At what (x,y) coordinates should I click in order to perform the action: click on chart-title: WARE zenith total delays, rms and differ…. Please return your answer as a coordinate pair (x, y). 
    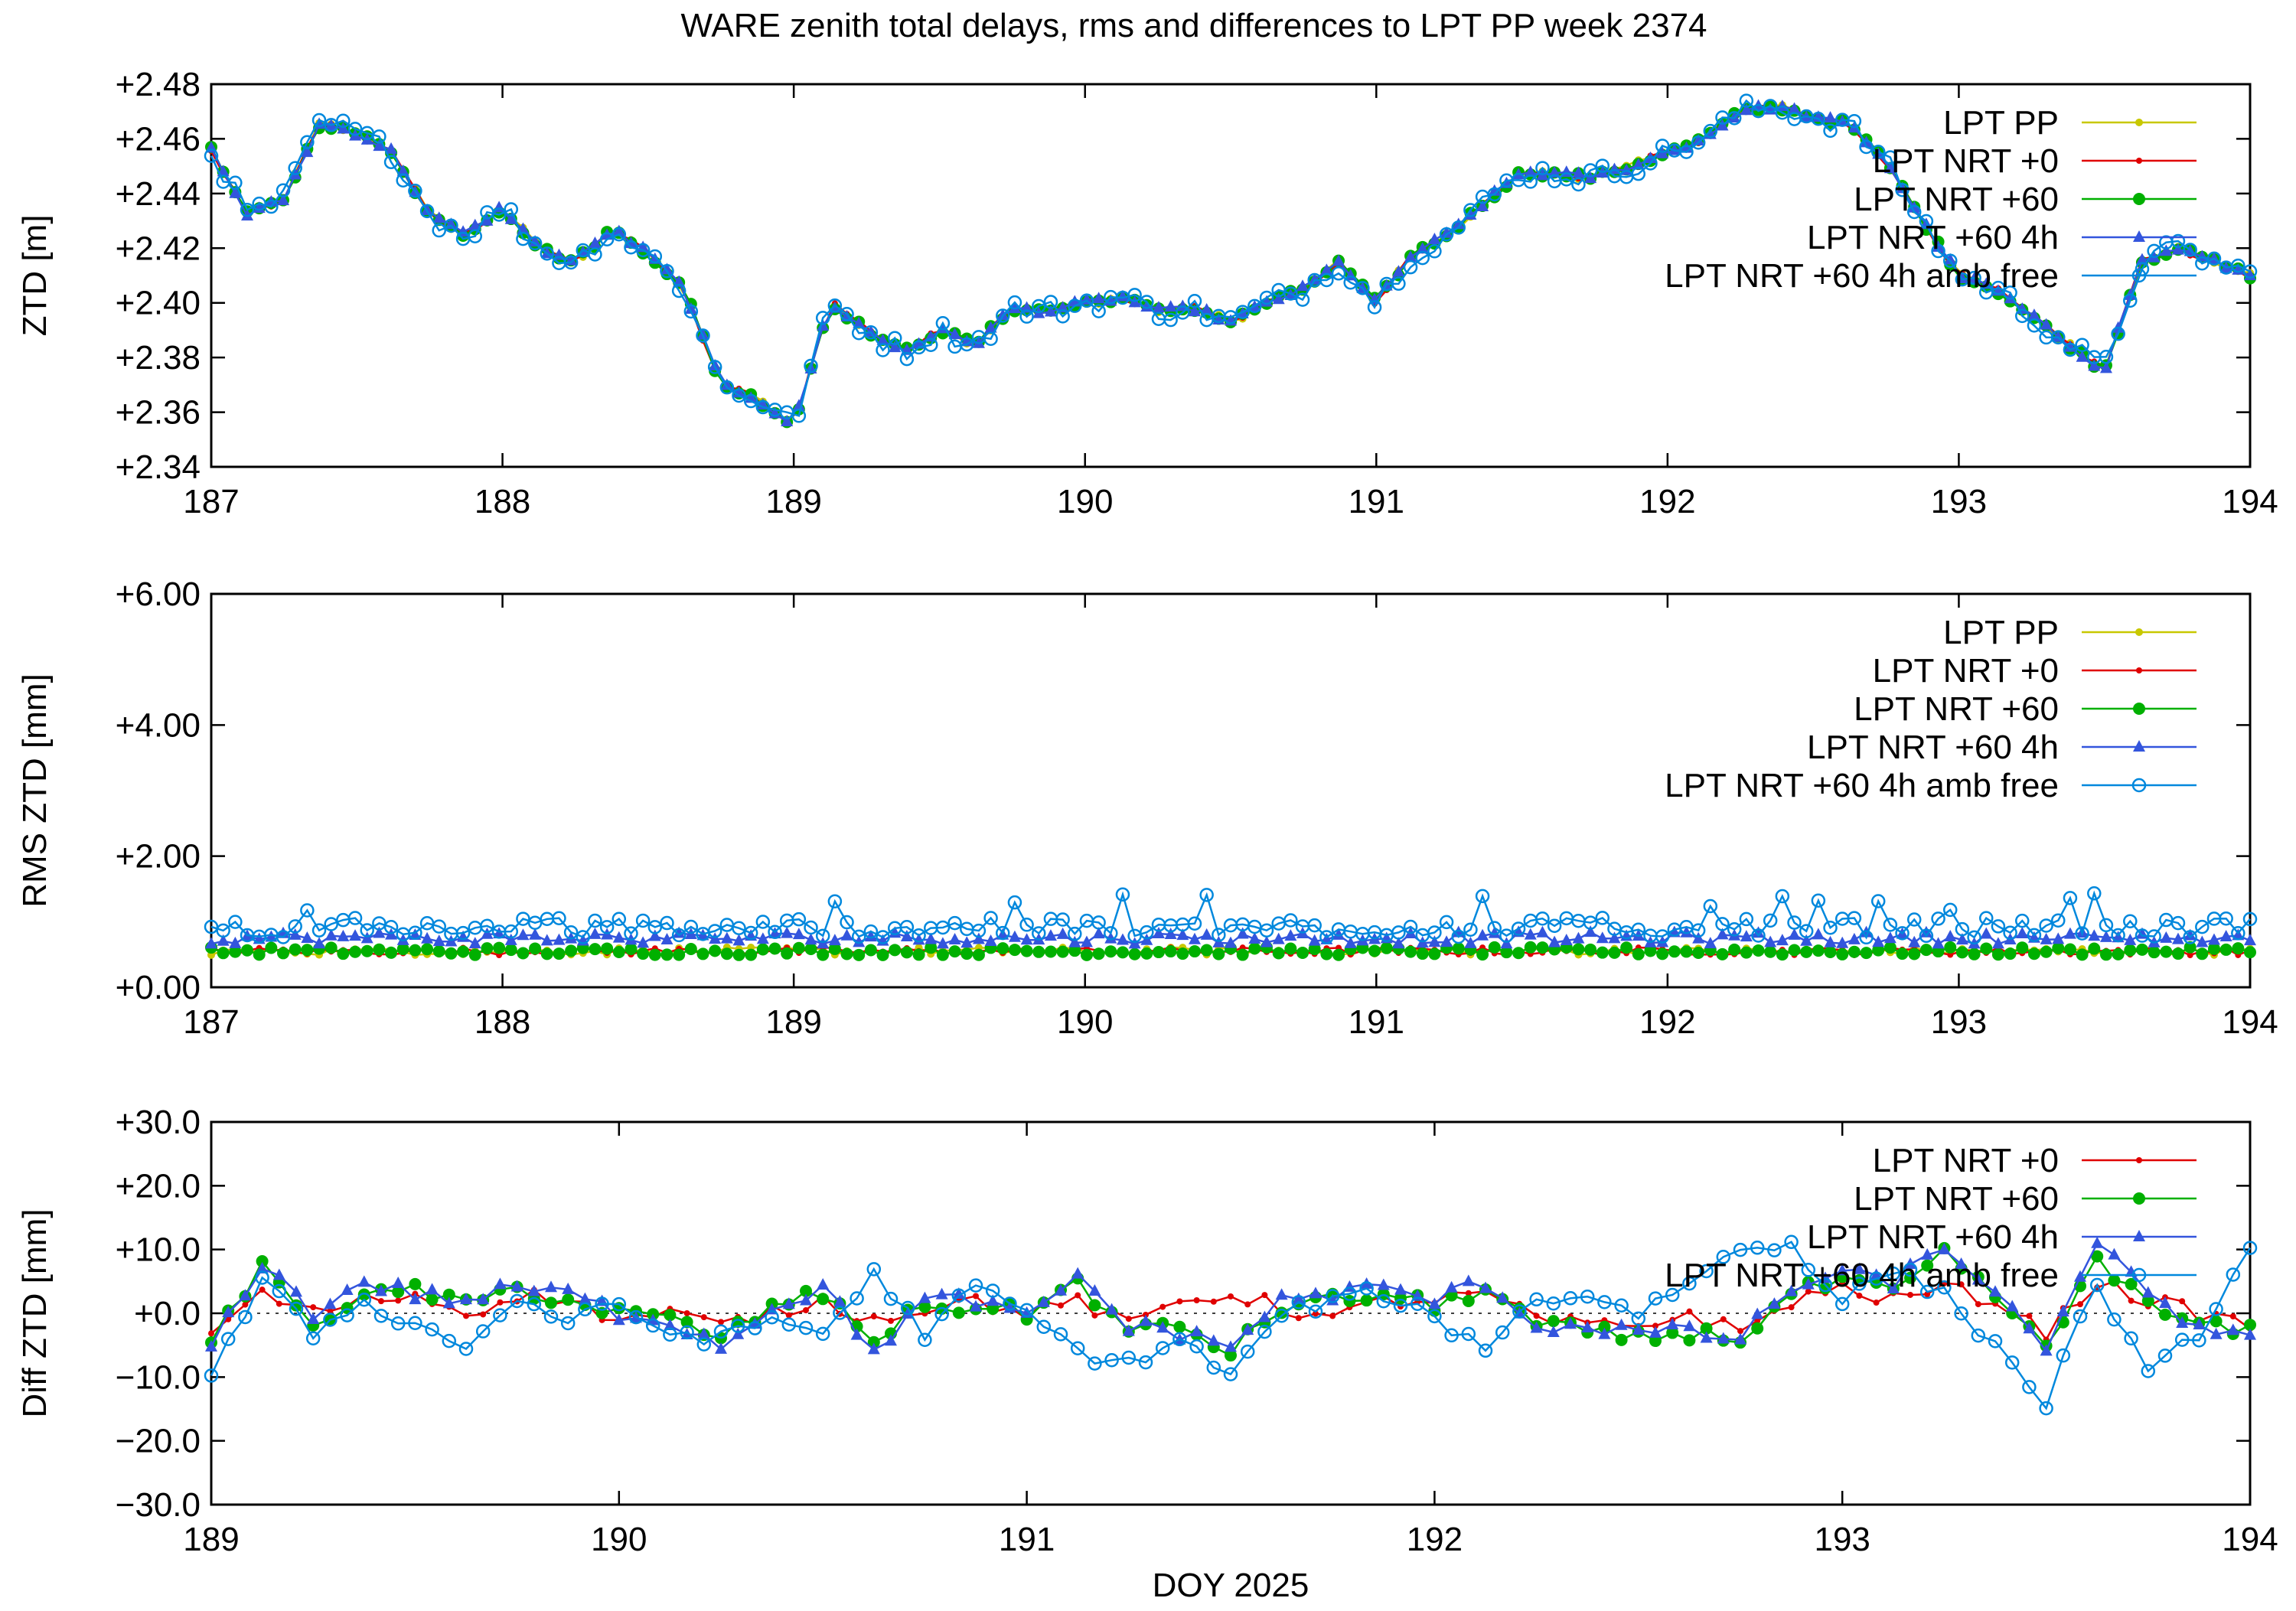
    Looking at the image, I should click on (1193, 25).